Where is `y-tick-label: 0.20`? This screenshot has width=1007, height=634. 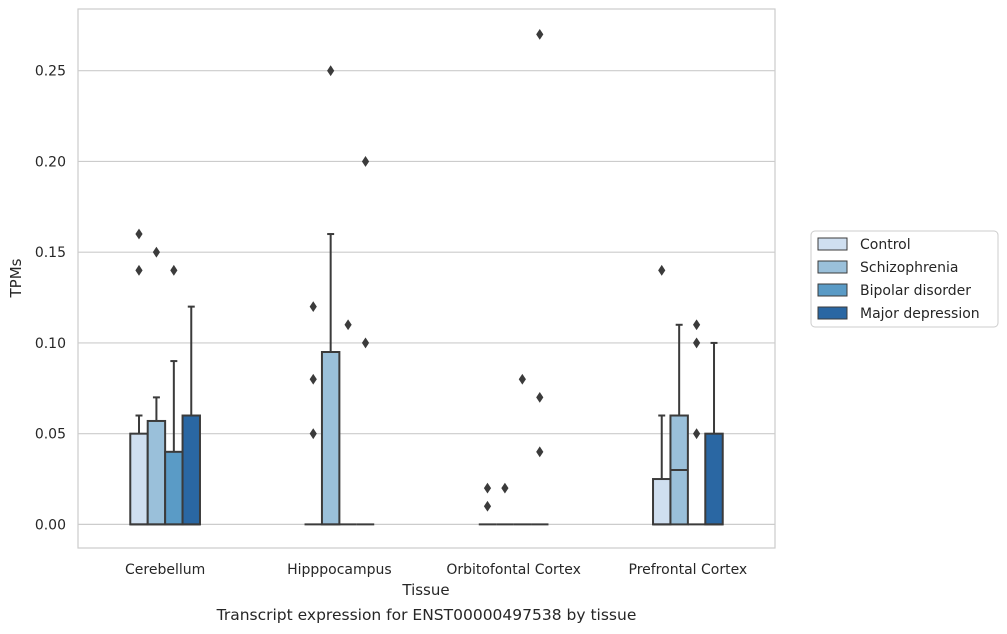 y-tick-label: 0.20 is located at coordinates (50, 162).